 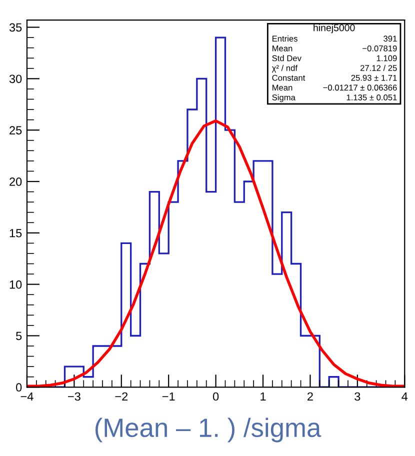 I want to click on x-tick-label: 2, so click(x=310, y=396).